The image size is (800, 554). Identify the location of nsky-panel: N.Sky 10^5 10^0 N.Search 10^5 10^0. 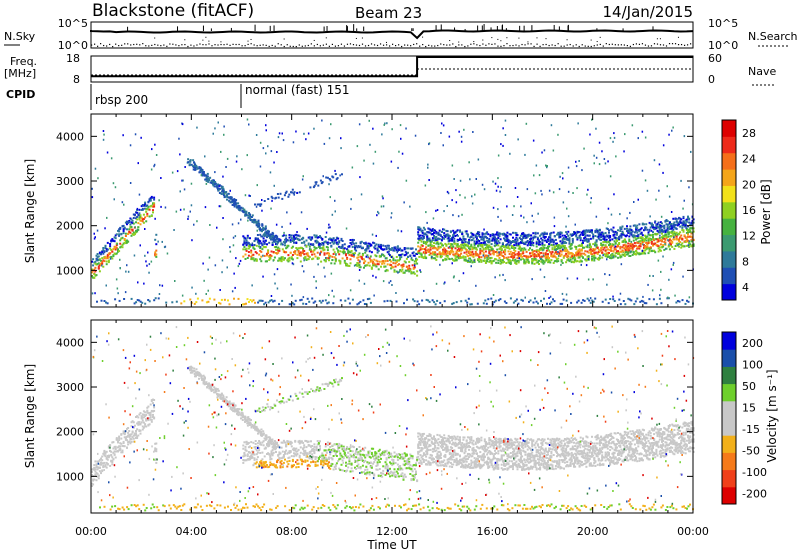
(401, 34).